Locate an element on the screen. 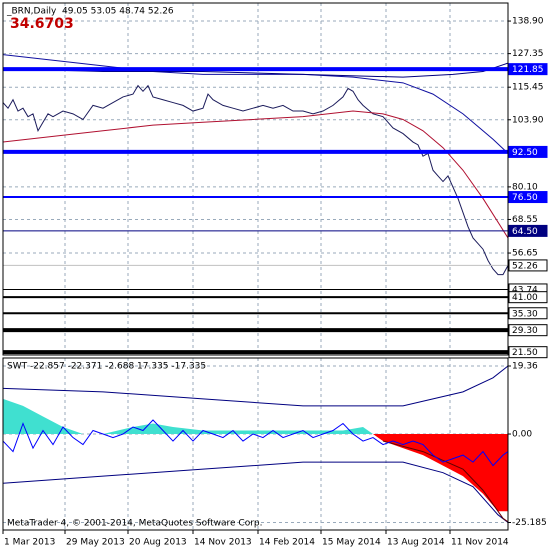  chart-title: _BRN,Daily is located at coordinates (31, 12).